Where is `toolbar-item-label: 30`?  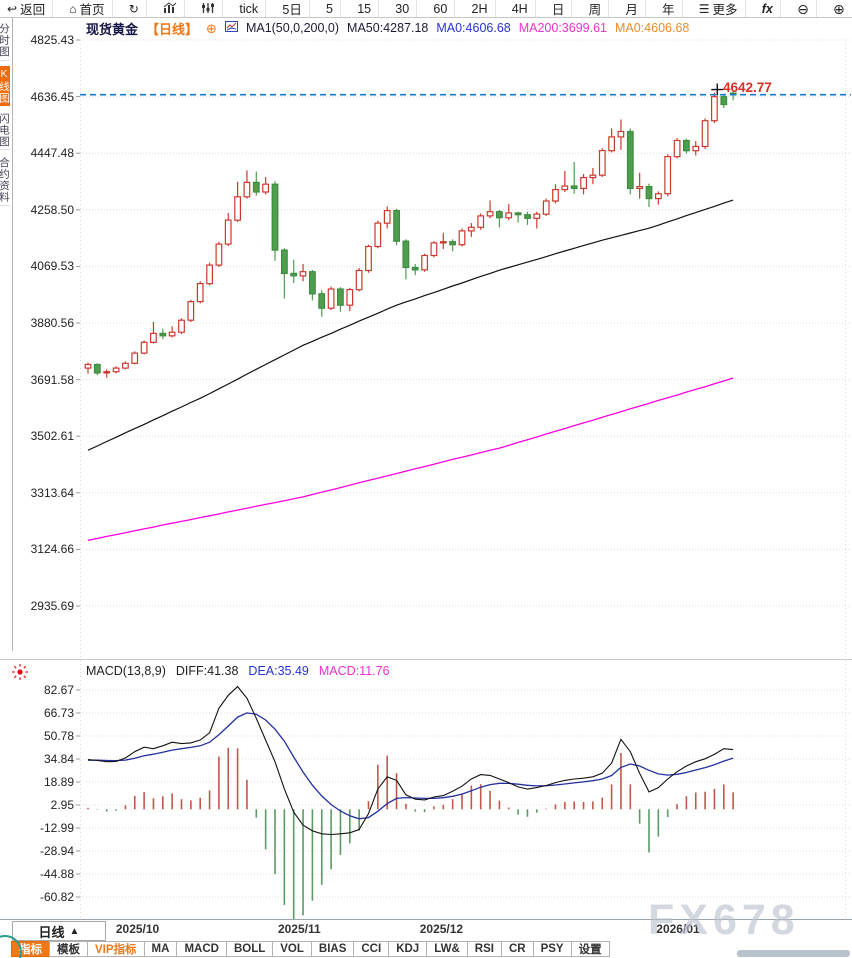 toolbar-item-label: 30 is located at coordinates (402, 8).